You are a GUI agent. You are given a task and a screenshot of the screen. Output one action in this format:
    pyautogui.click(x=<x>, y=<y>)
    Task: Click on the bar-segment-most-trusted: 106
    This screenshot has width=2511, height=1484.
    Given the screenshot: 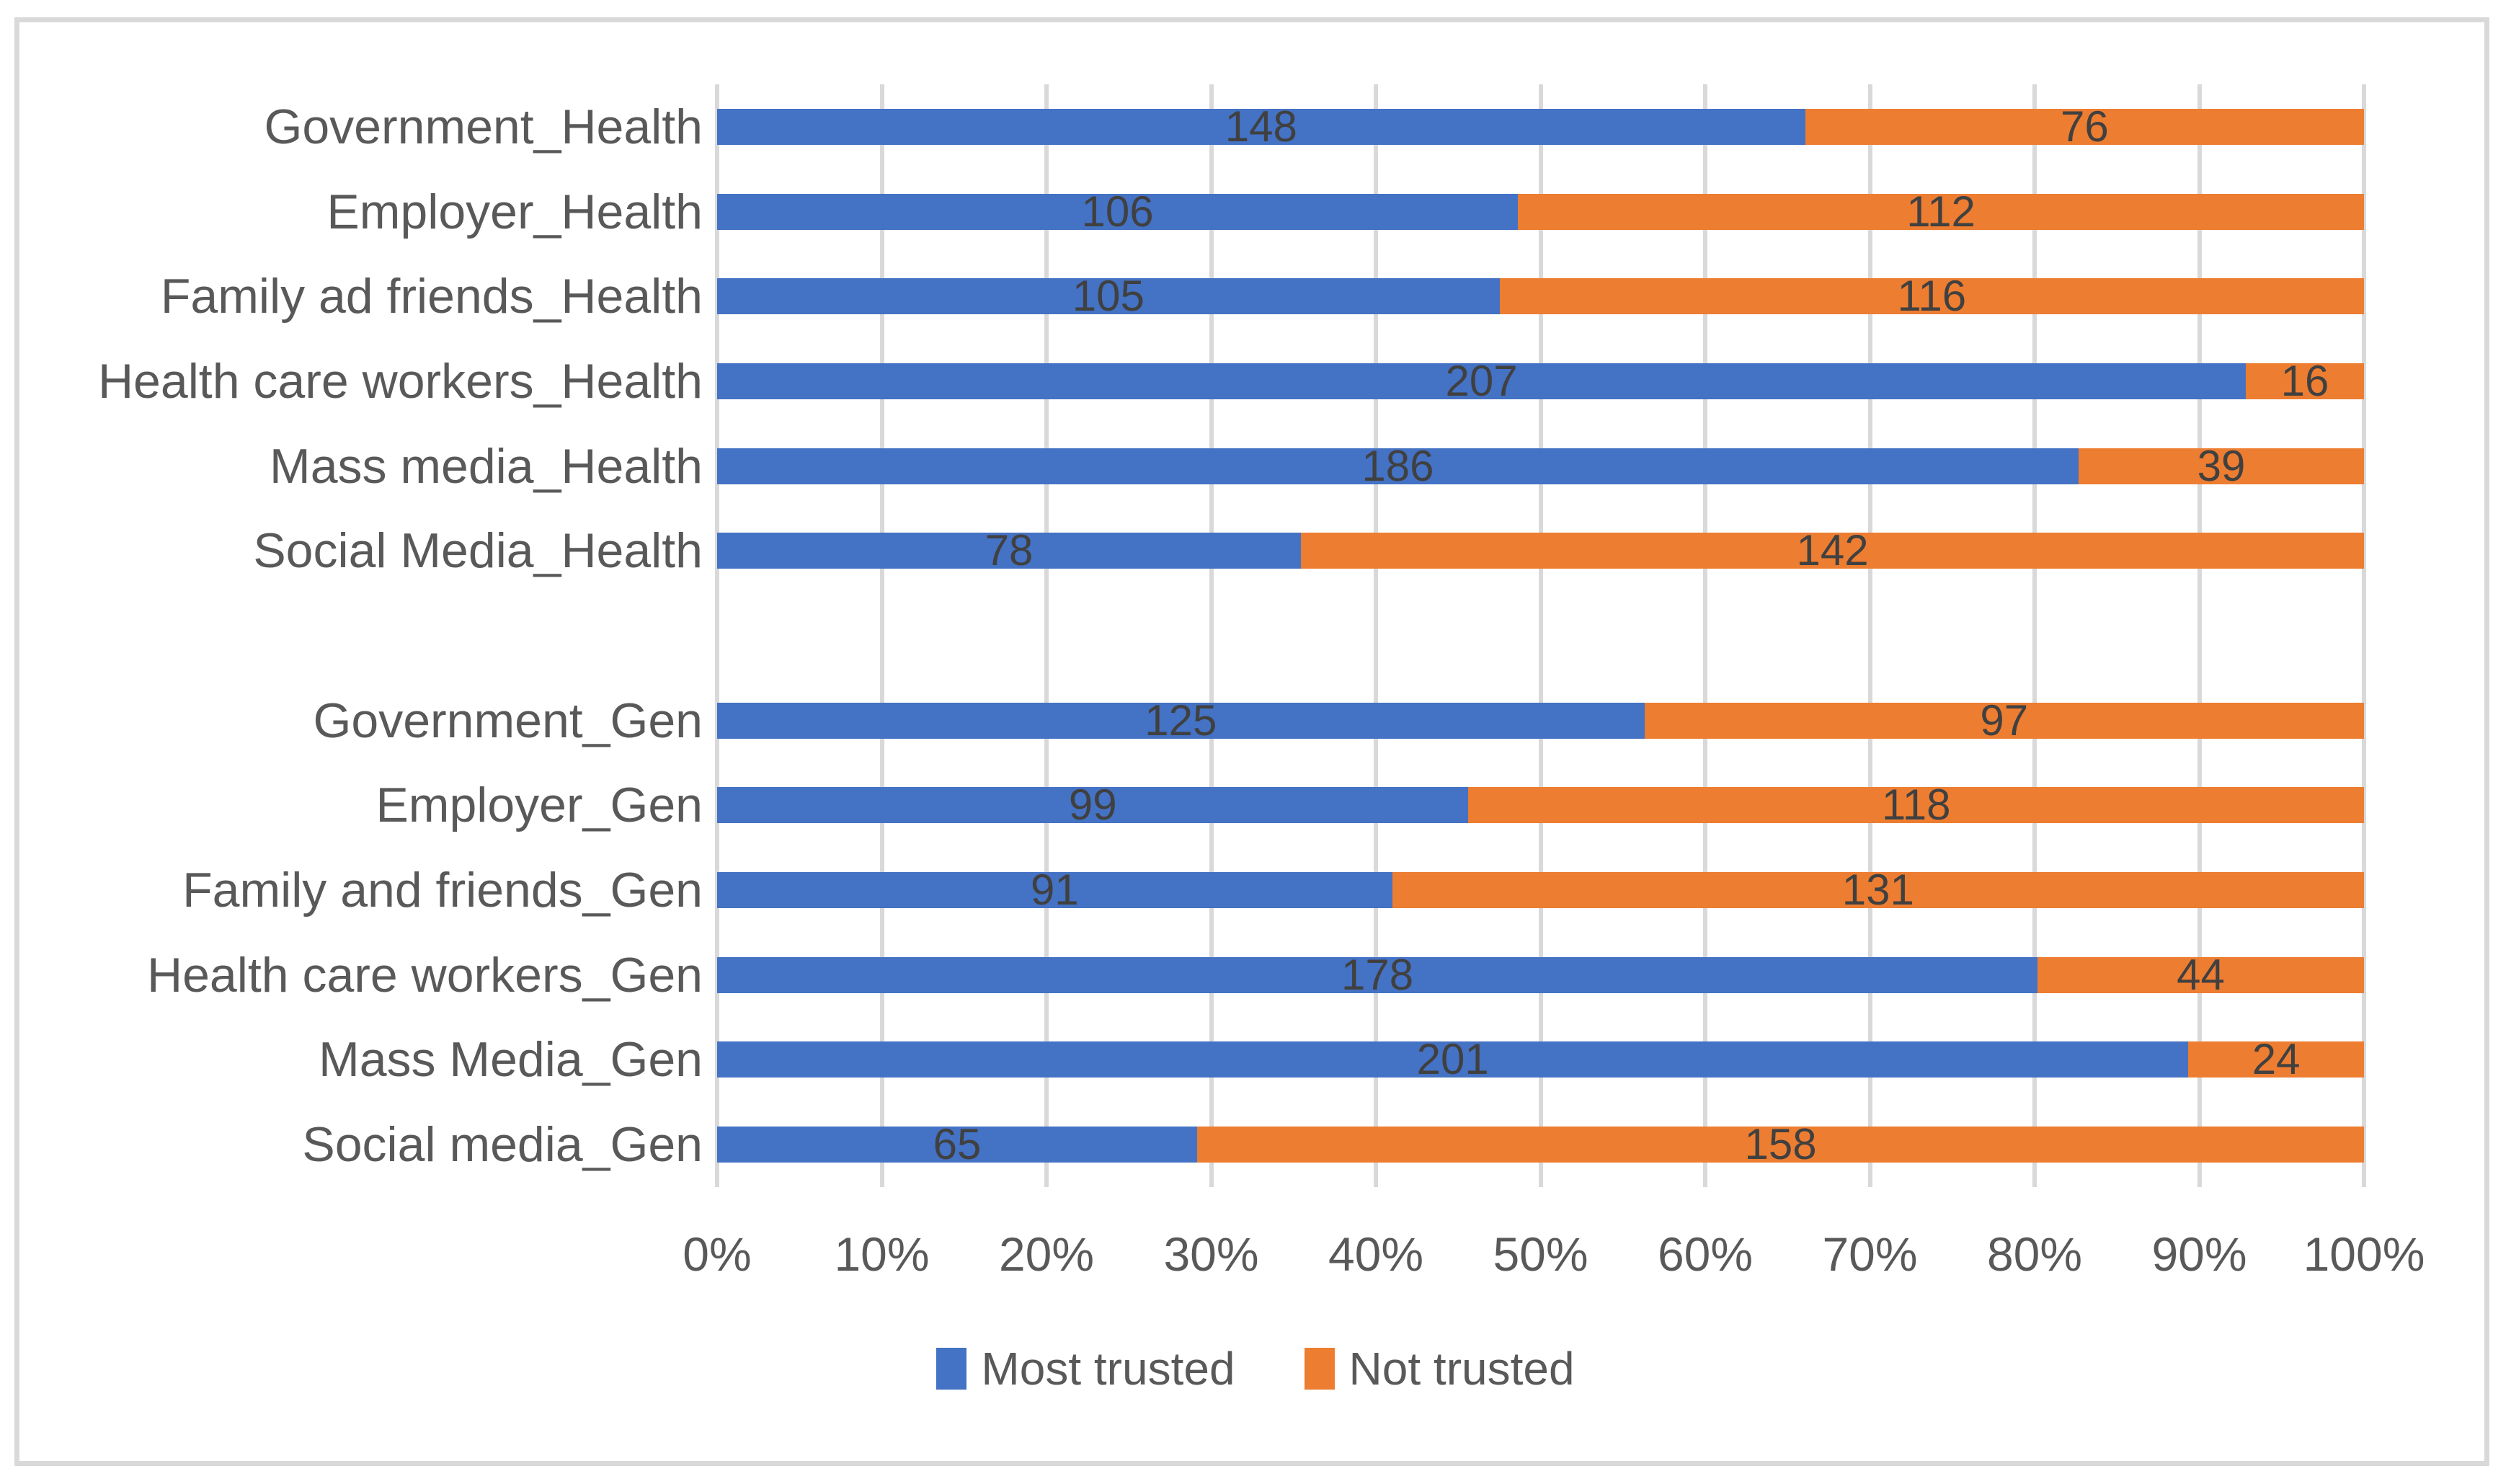 What is the action you would take?
    pyautogui.click(x=1118, y=211)
    